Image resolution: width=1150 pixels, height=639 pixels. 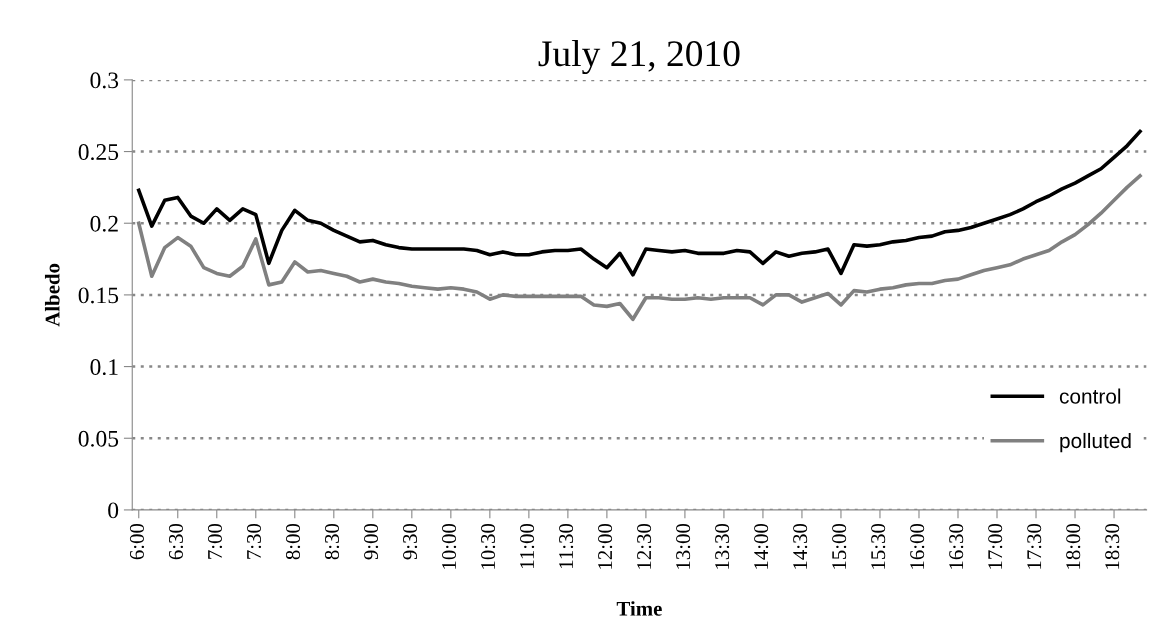 I want to click on x-tick-label: 14:00, so click(x=761, y=546).